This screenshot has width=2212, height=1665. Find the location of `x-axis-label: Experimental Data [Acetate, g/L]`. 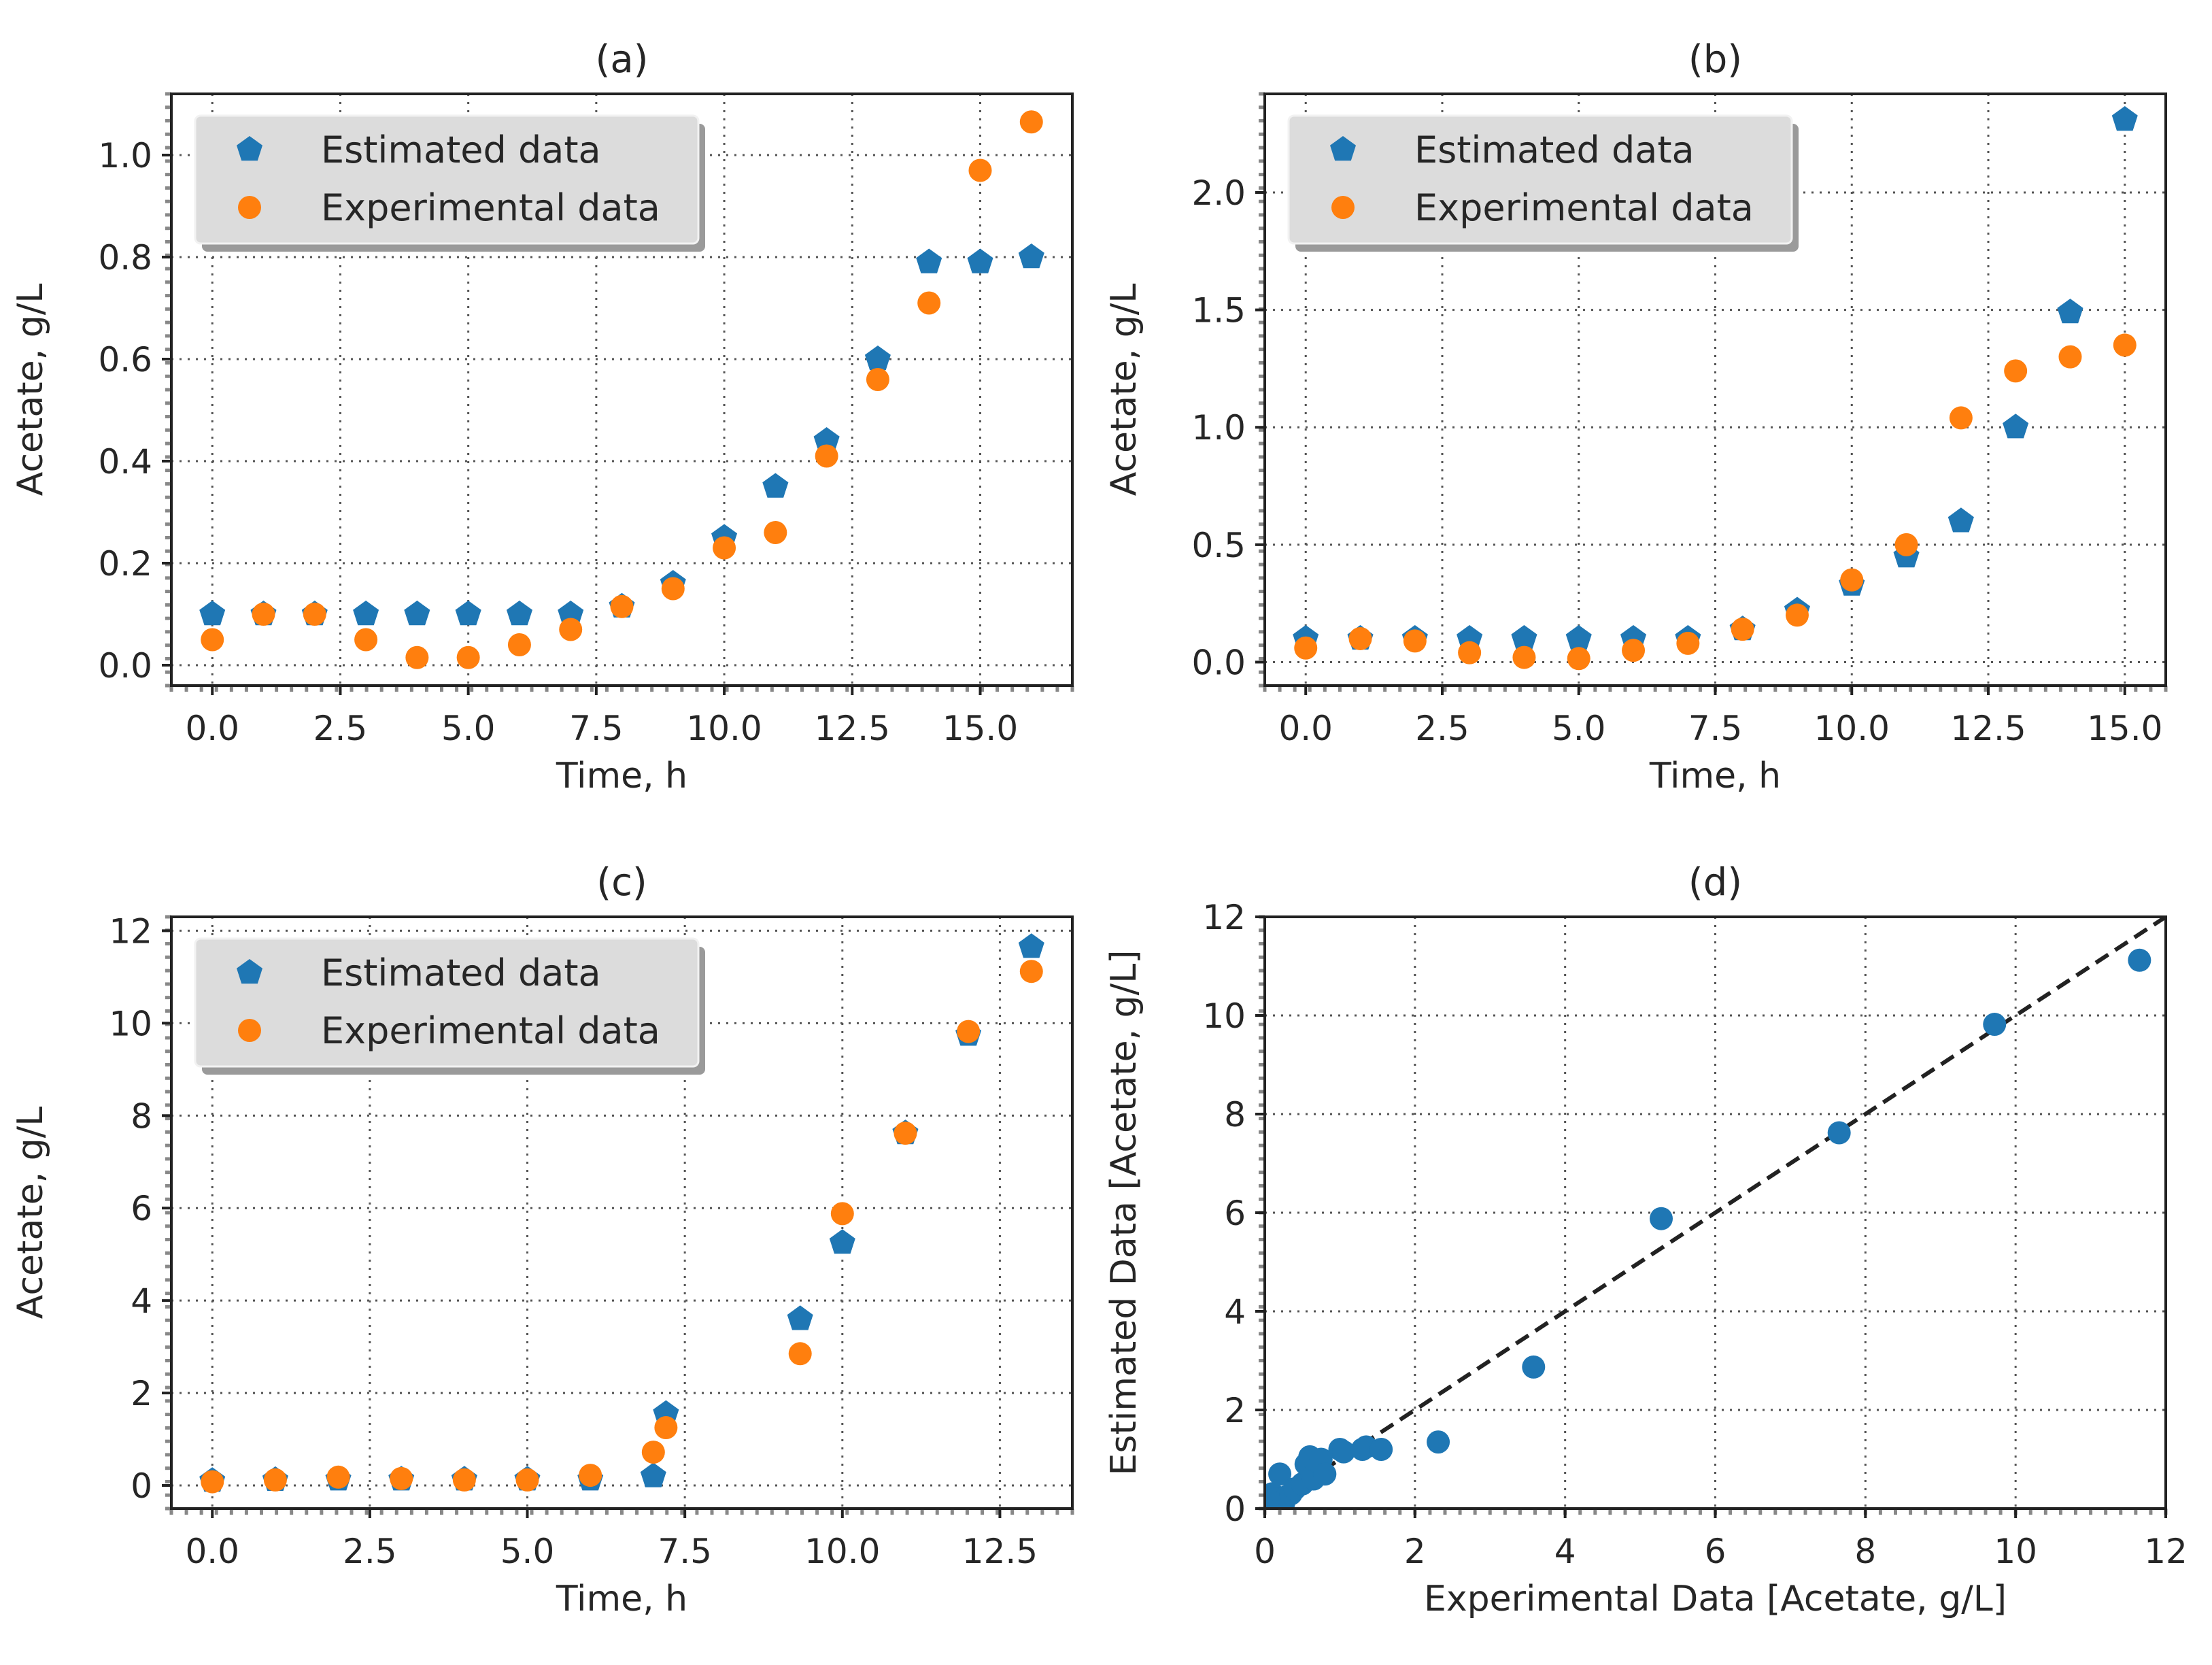

x-axis-label: Experimental Data [Acetate, g/L] is located at coordinates (1716, 1599).